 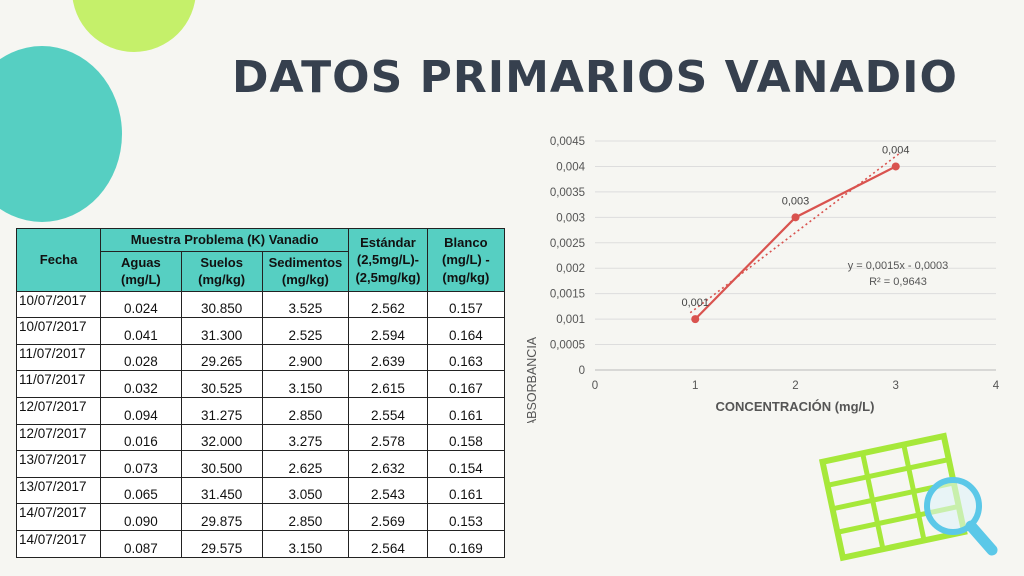 What do you see at coordinates (141, 464) in the screenshot?
I see `cell-value: 0.073` at bounding box center [141, 464].